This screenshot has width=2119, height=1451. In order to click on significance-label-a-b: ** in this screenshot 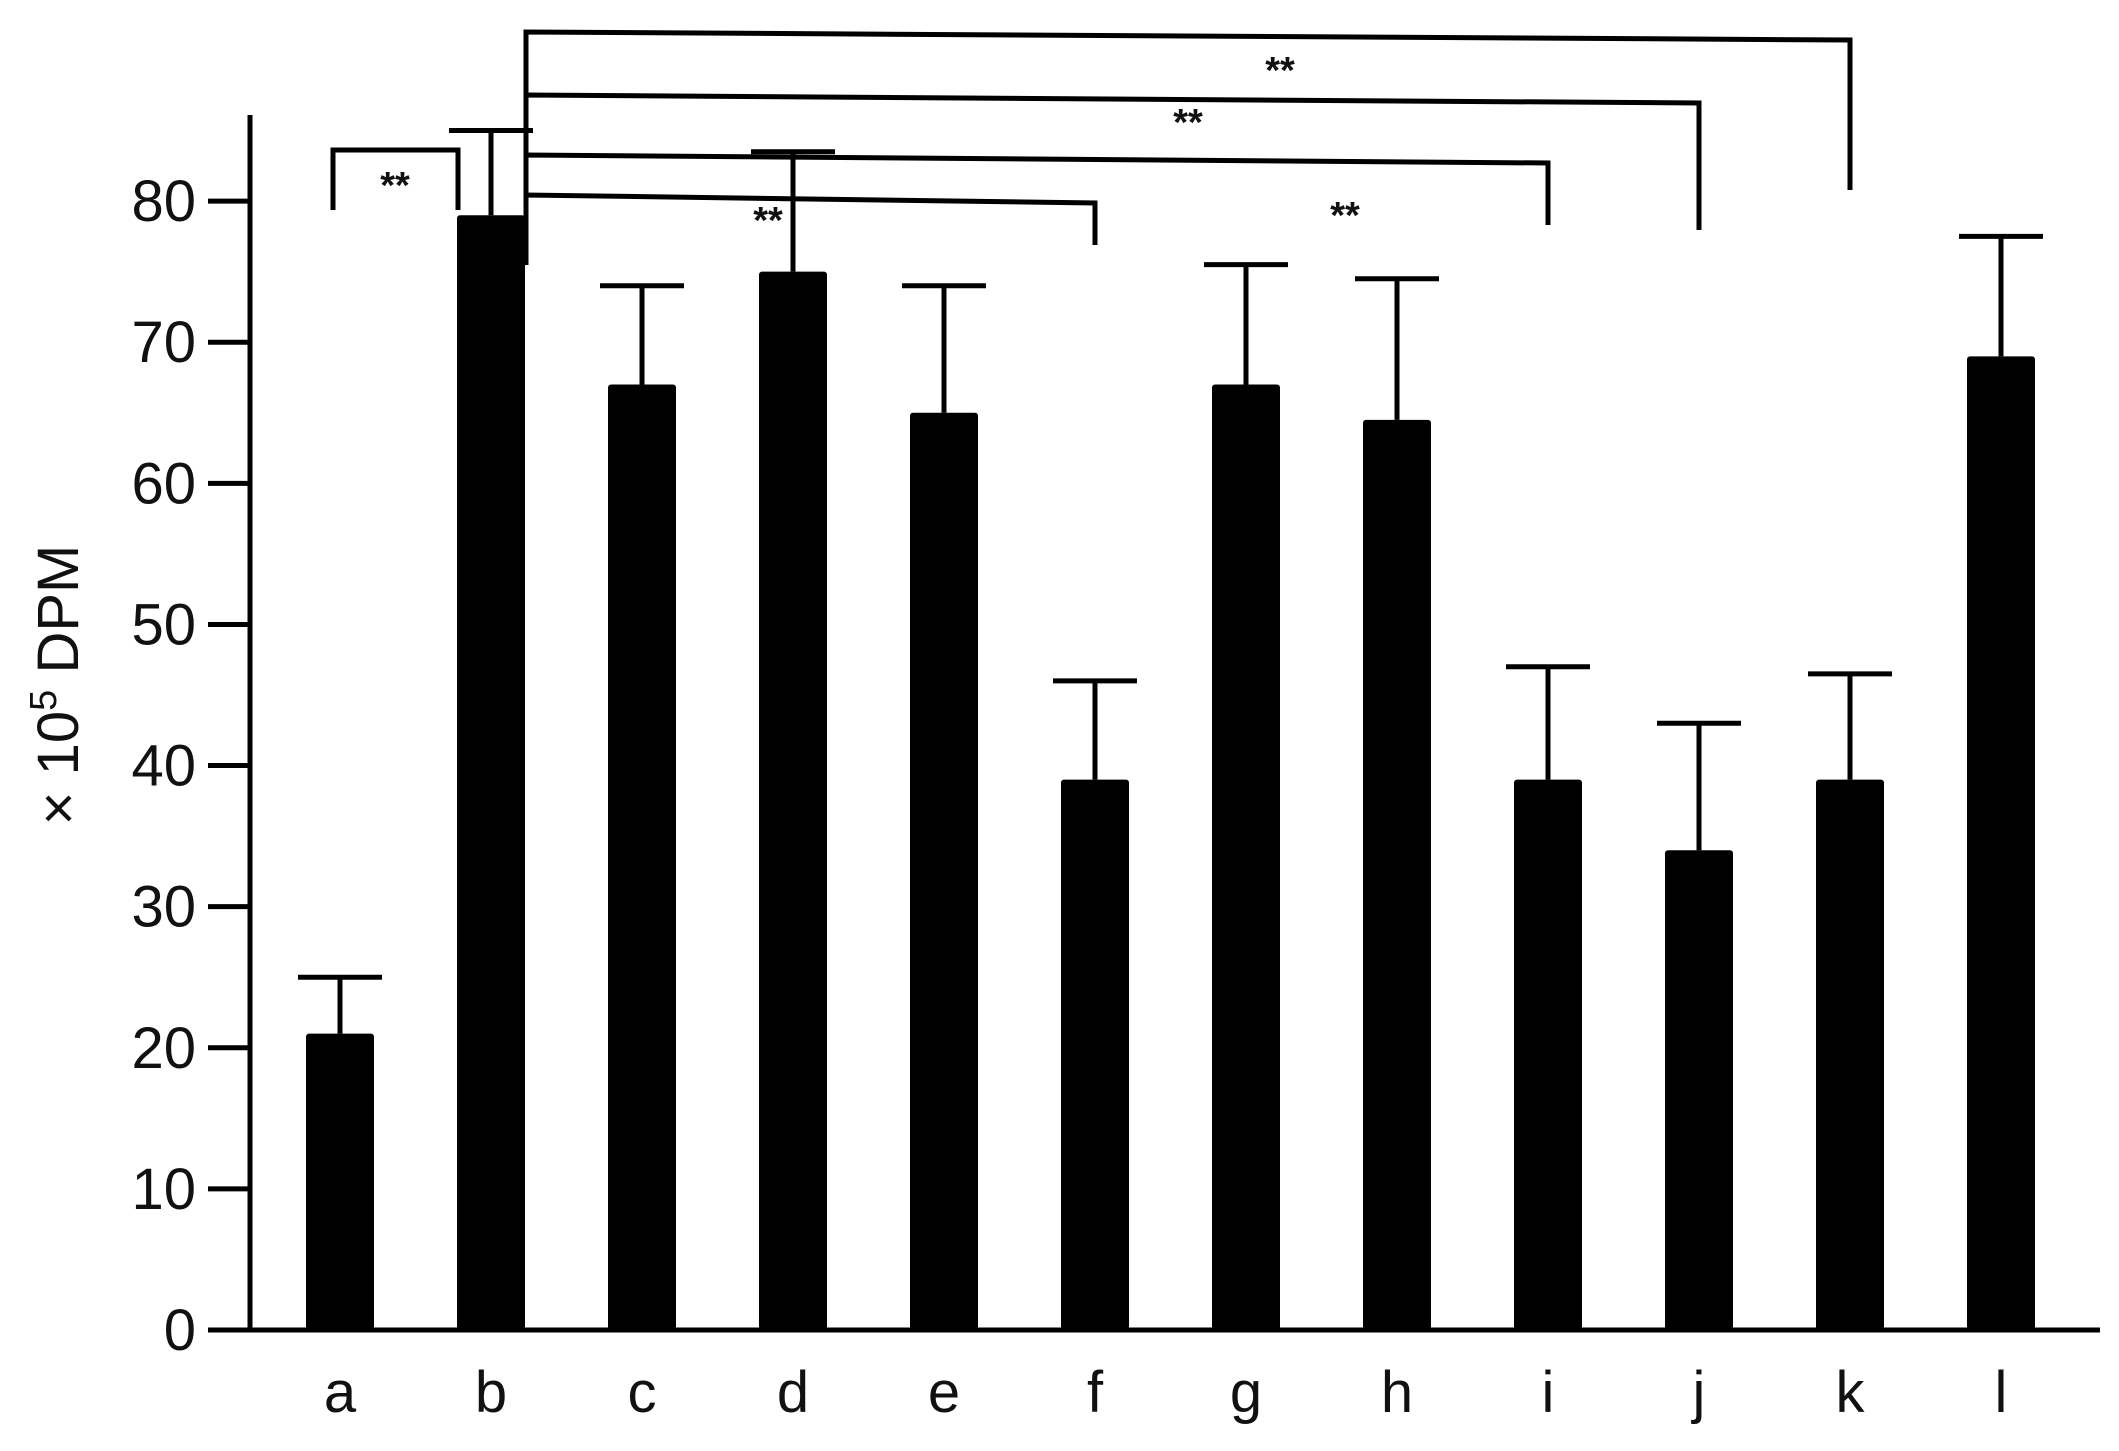, I will do `click(395, 186)`.